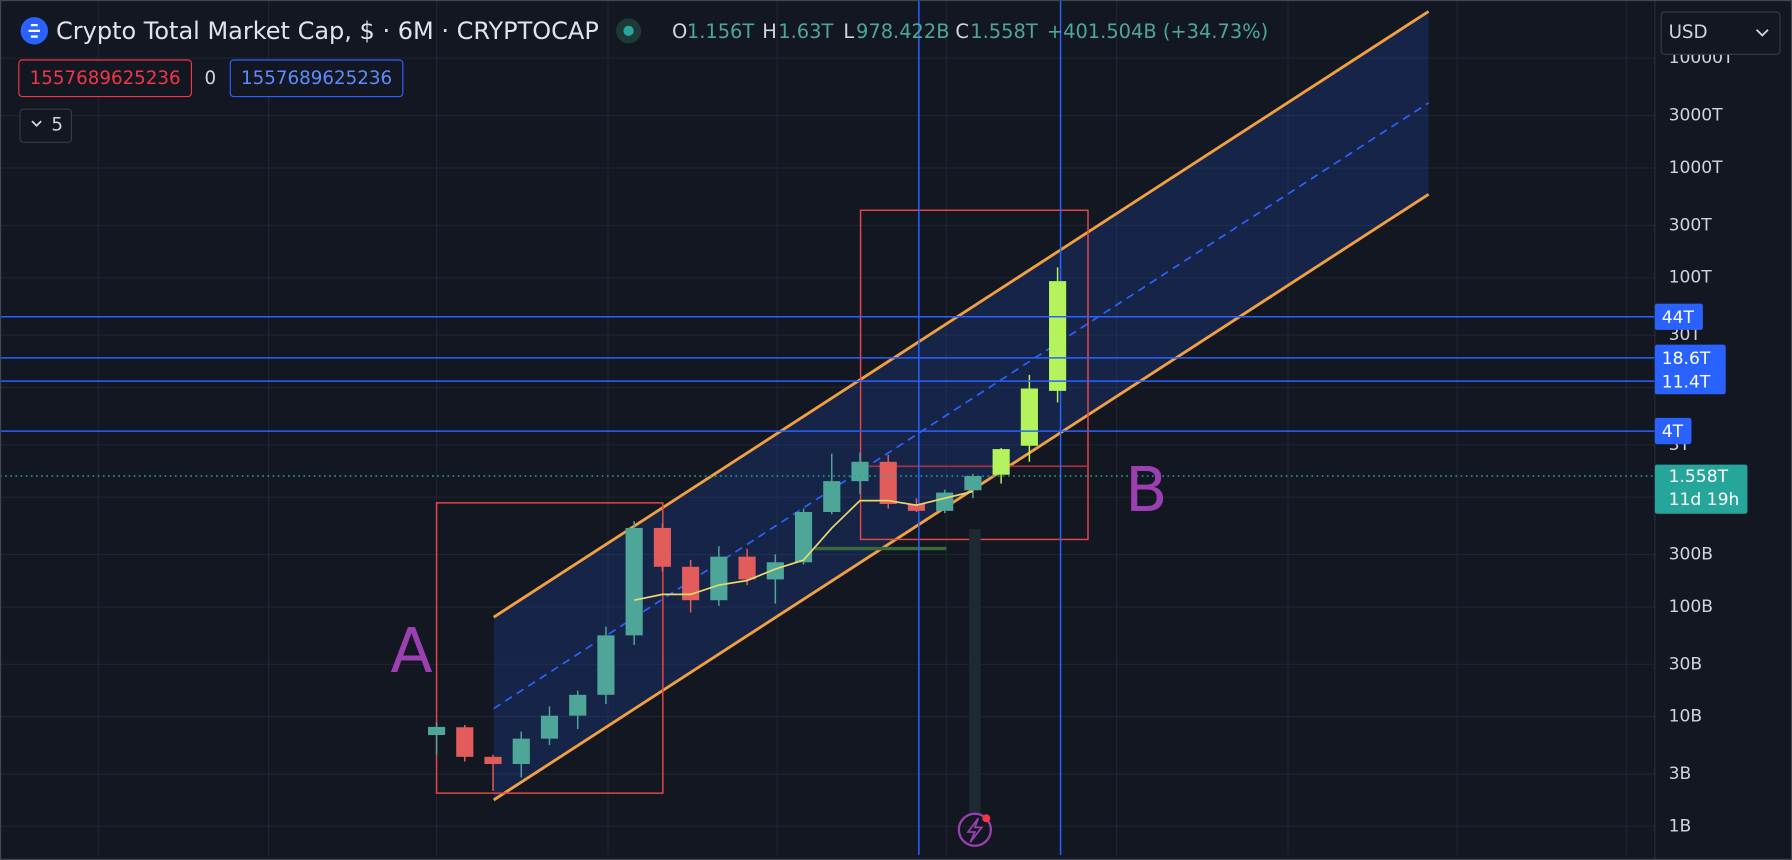 This screenshot has width=1792, height=860. What do you see at coordinates (549, 648) in the screenshot?
I see `box-a` at bounding box center [549, 648].